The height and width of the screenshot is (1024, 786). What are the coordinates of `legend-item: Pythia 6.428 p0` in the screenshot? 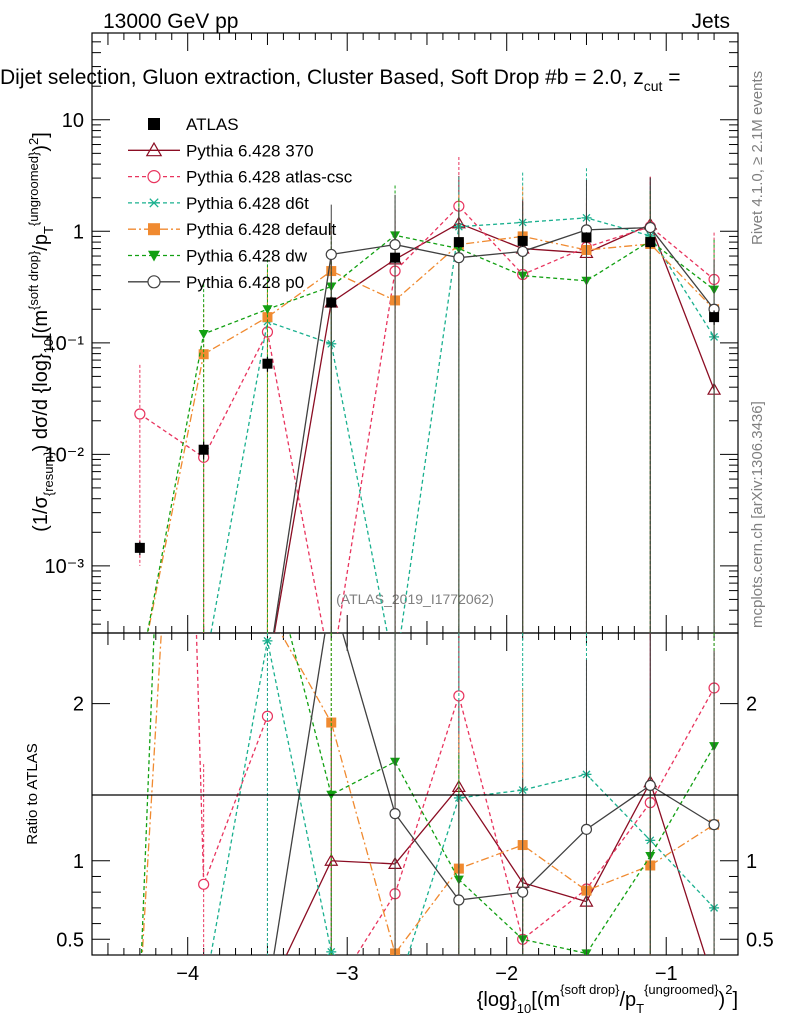 It's located at (216, 282).